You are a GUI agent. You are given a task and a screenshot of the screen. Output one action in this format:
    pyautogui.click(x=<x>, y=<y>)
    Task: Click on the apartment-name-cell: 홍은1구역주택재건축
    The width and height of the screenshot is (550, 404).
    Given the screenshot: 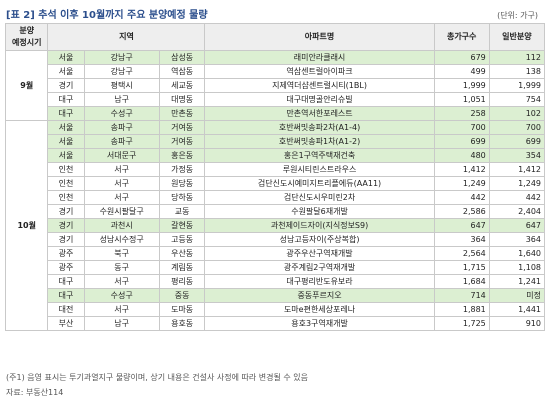 What is the action you would take?
    pyautogui.click(x=319, y=155)
    